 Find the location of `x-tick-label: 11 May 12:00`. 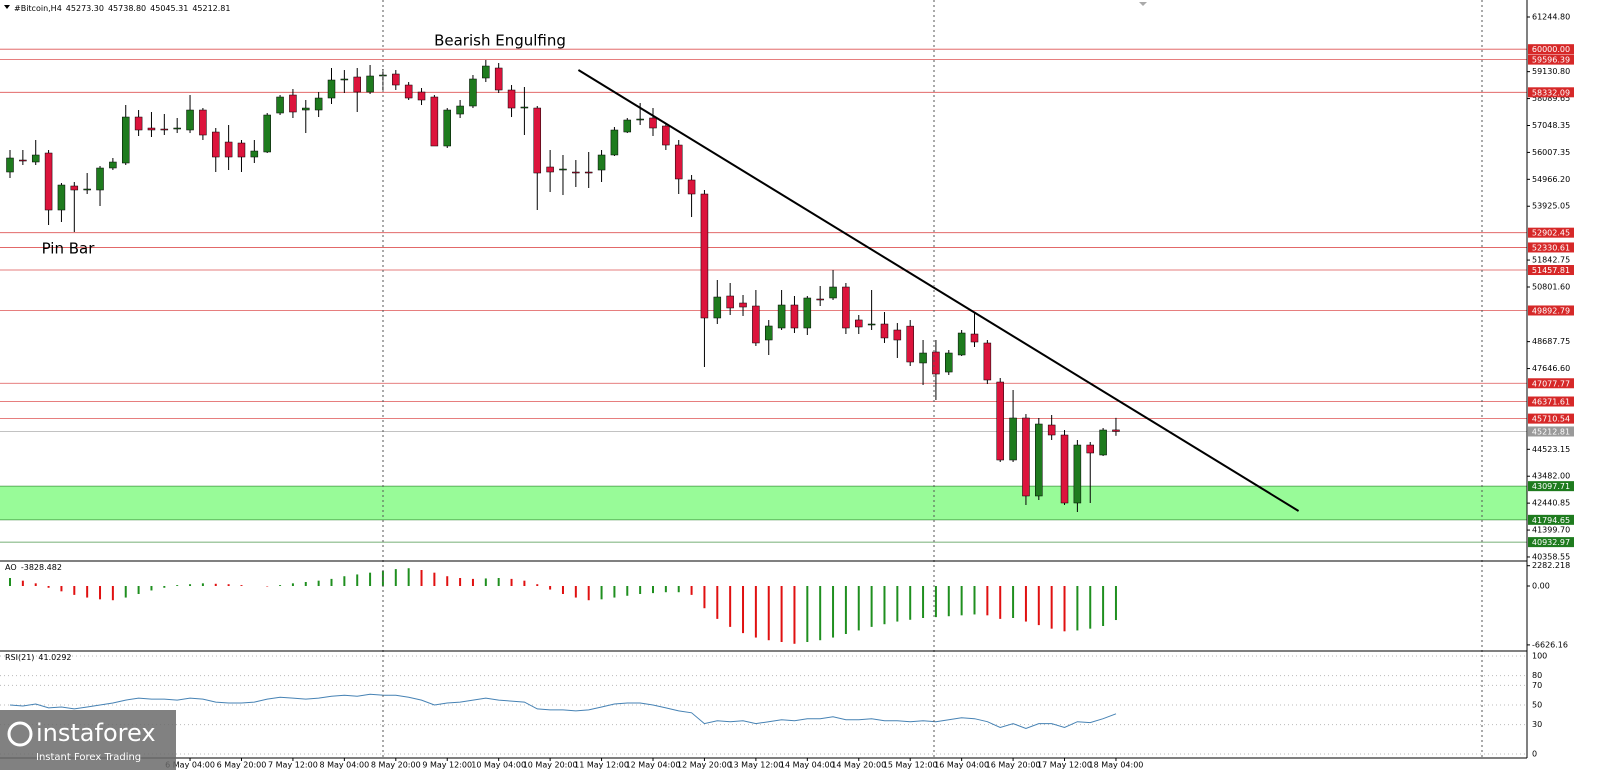

x-tick-label: 11 May 12:00 is located at coordinates (601, 765).